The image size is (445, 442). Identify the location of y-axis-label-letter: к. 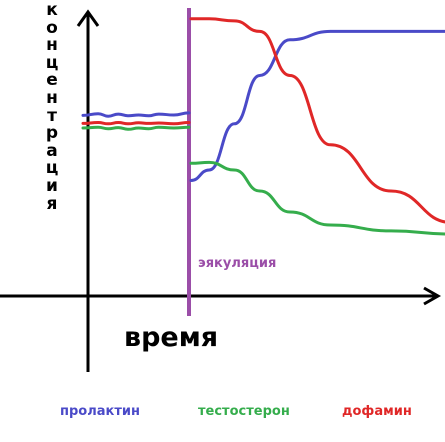
(52, 10).